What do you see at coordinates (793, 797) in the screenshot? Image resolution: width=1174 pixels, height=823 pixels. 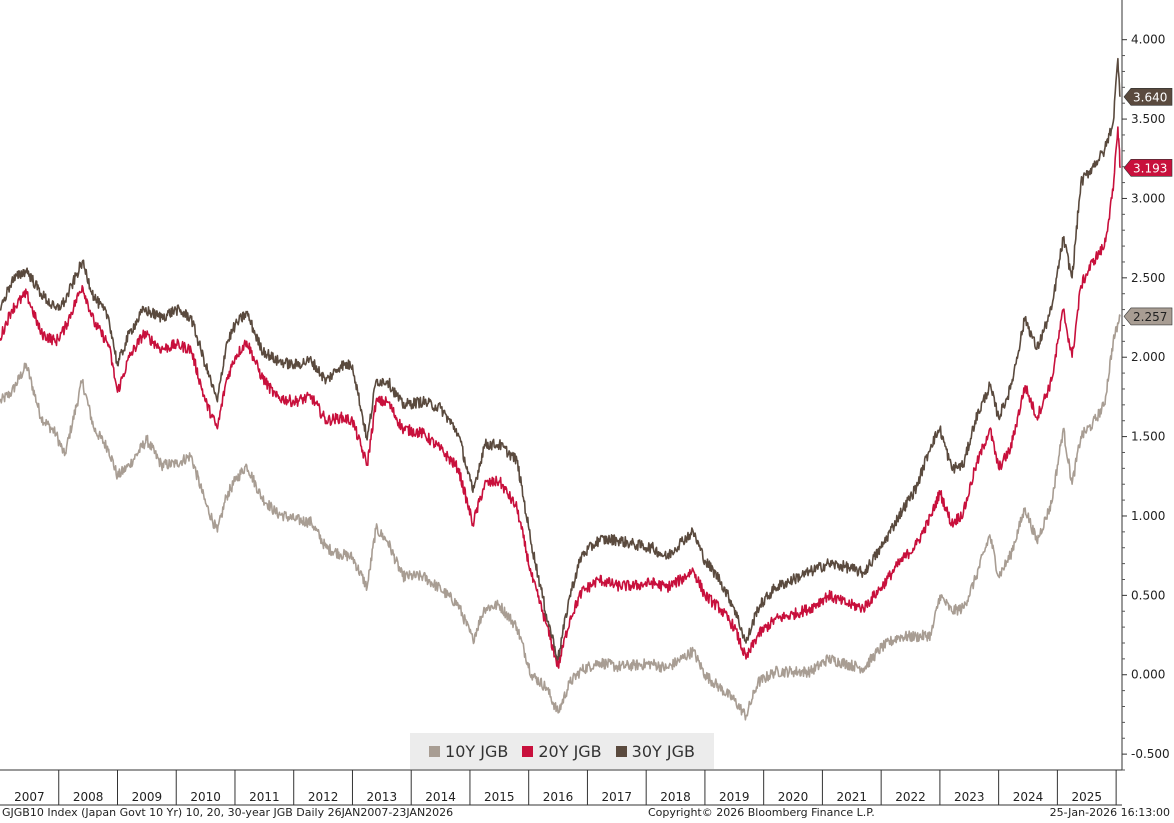 I see `x-tick-label: 2020` at bounding box center [793, 797].